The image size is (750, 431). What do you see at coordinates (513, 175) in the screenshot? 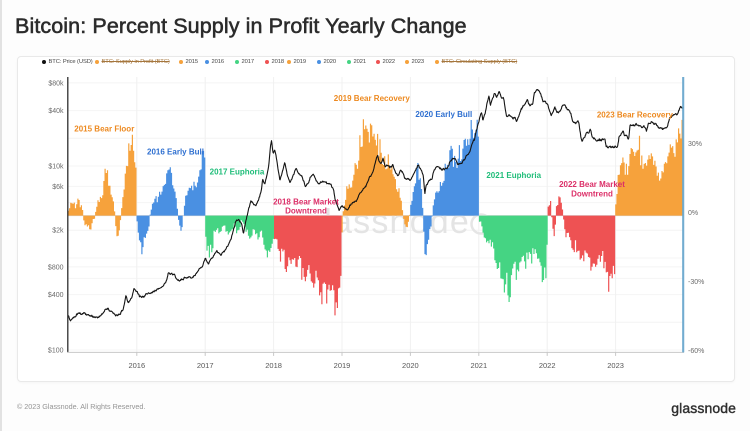
I see `svg-text: 2021 Euphoria` at bounding box center [513, 175].